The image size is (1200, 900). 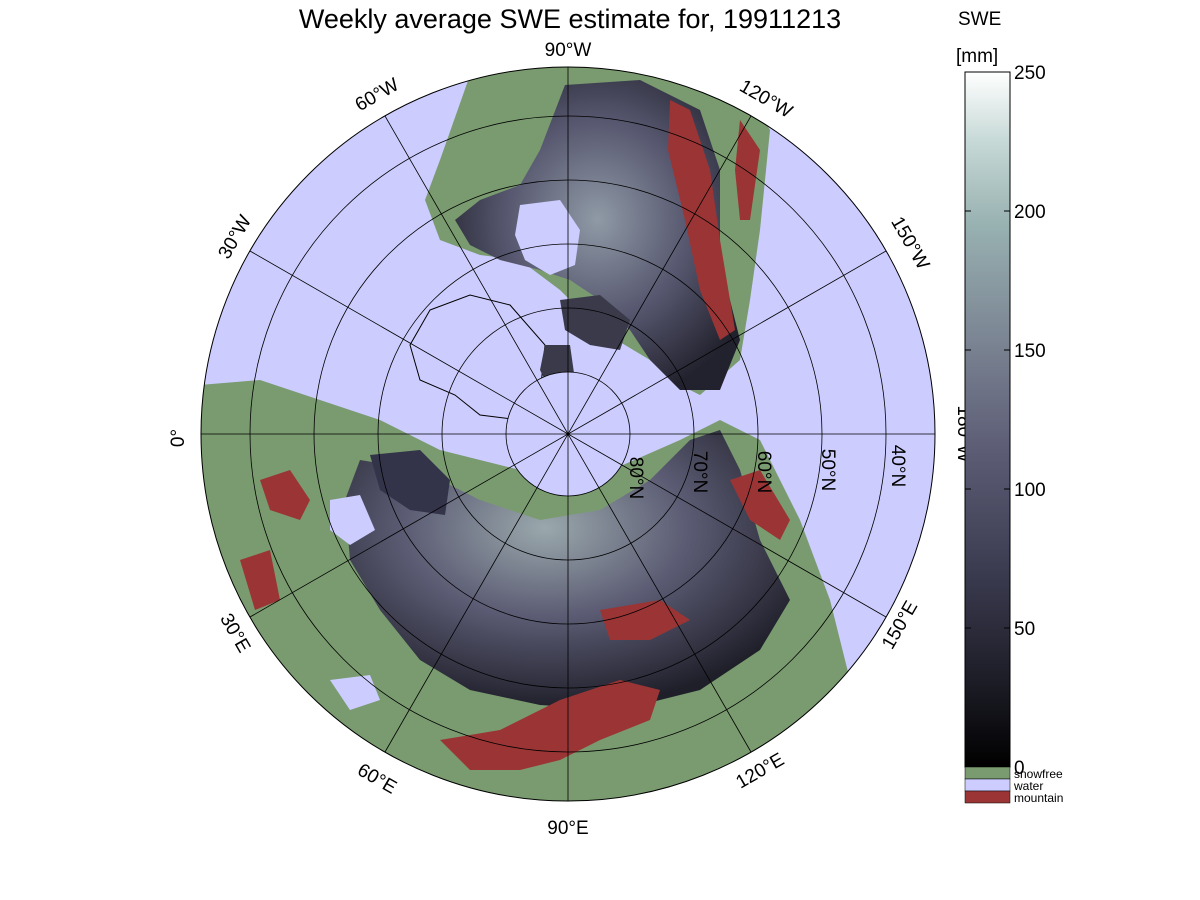 What do you see at coordinates (275, 540) in the screenshot?
I see `mountain-alps` at bounding box center [275, 540].